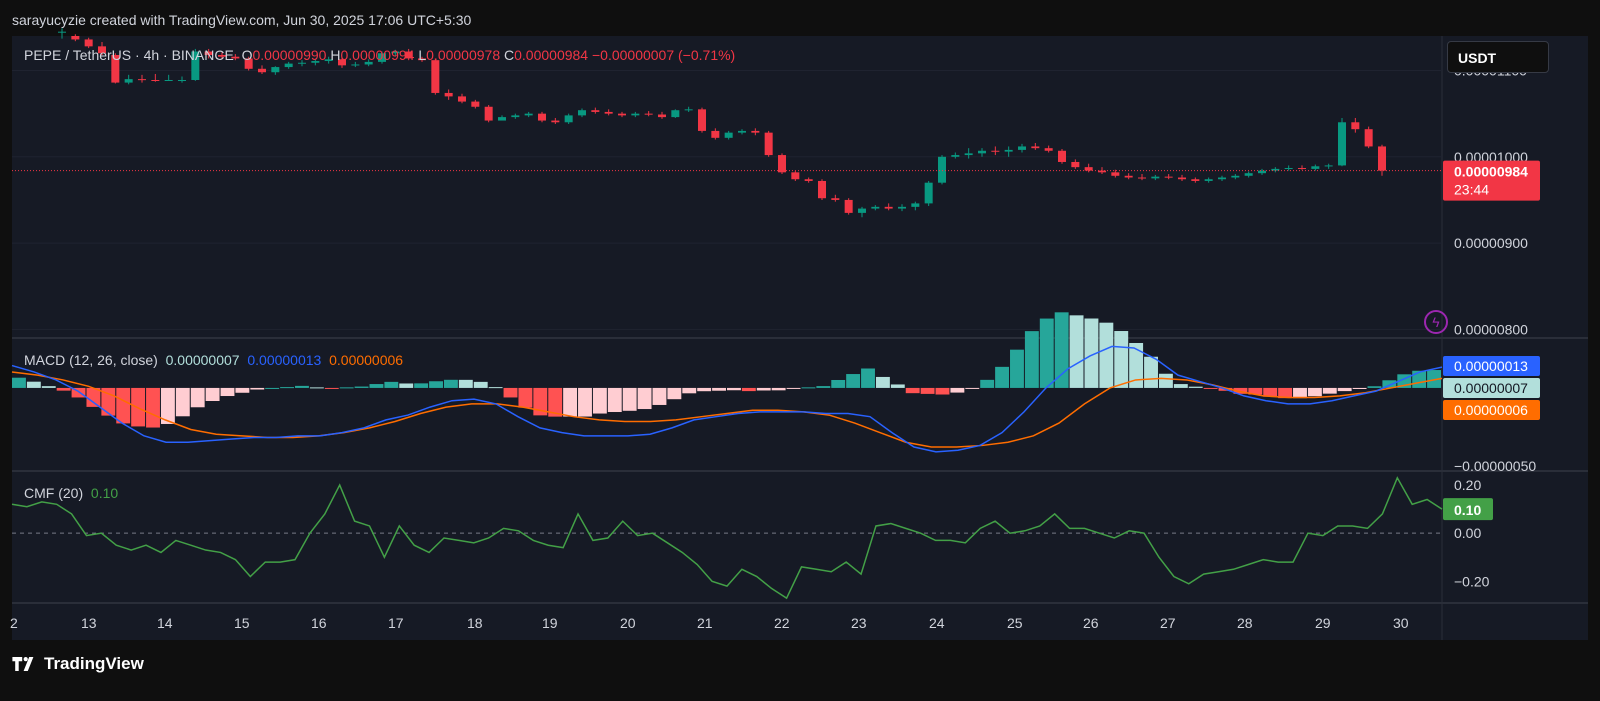  What do you see at coordinates (247, 55) in the screenshot?
I see `open-label: O` at bounding box center [247, 55].